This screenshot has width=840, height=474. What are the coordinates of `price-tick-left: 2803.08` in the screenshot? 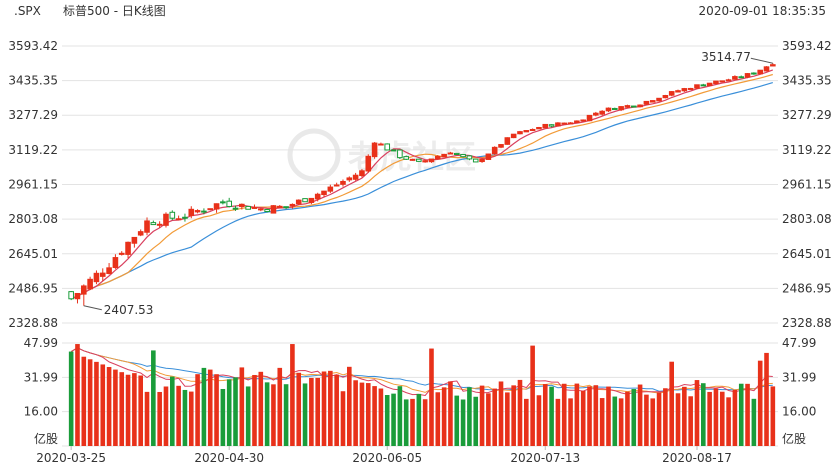 It's located at (33, 219).